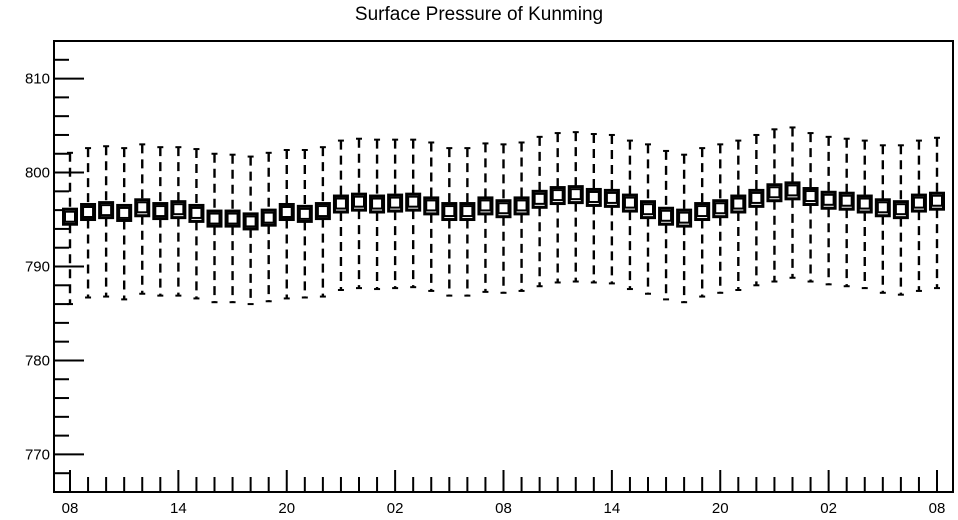  I want to click on y-tick-label: 770, so click(37, 454).